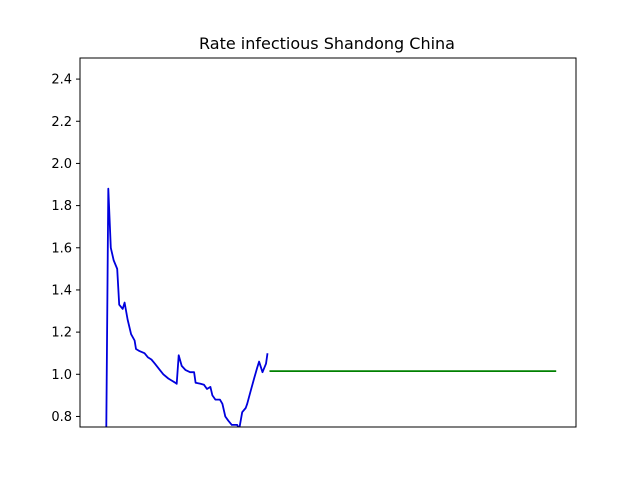 This screenshot has height=480, width=640. I want to click on y-tick-label: 1.4, so click(61, 290).